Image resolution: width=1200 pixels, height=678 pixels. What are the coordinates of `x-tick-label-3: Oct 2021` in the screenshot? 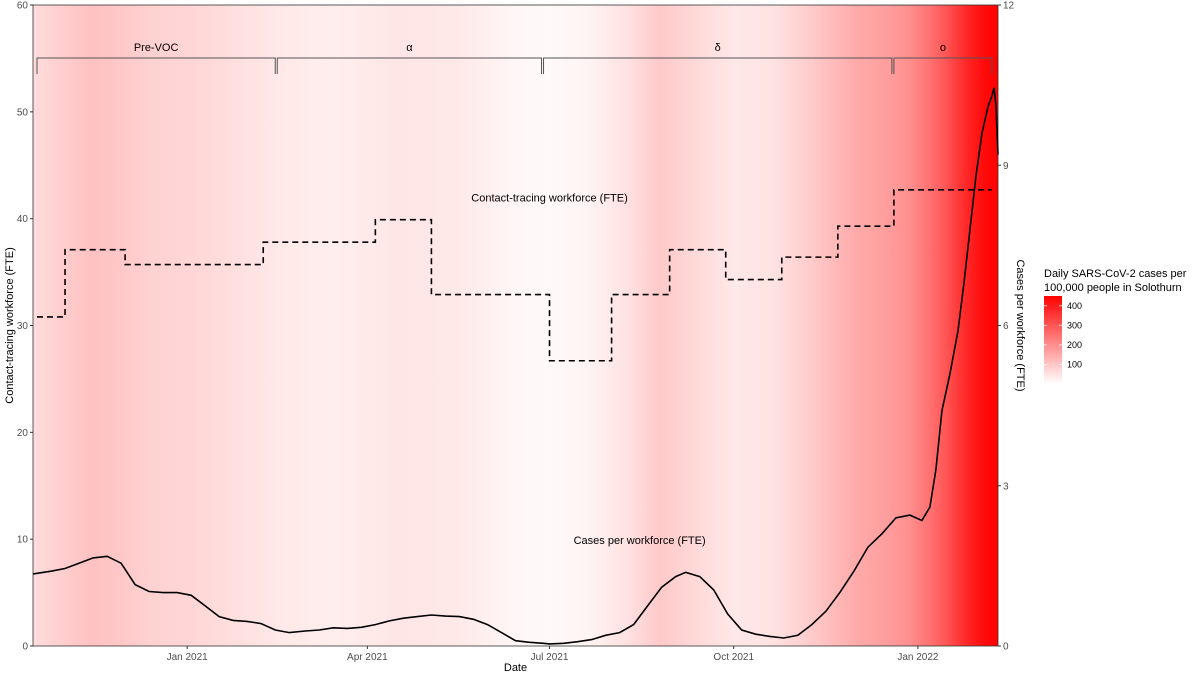 It's located at (733, 657).